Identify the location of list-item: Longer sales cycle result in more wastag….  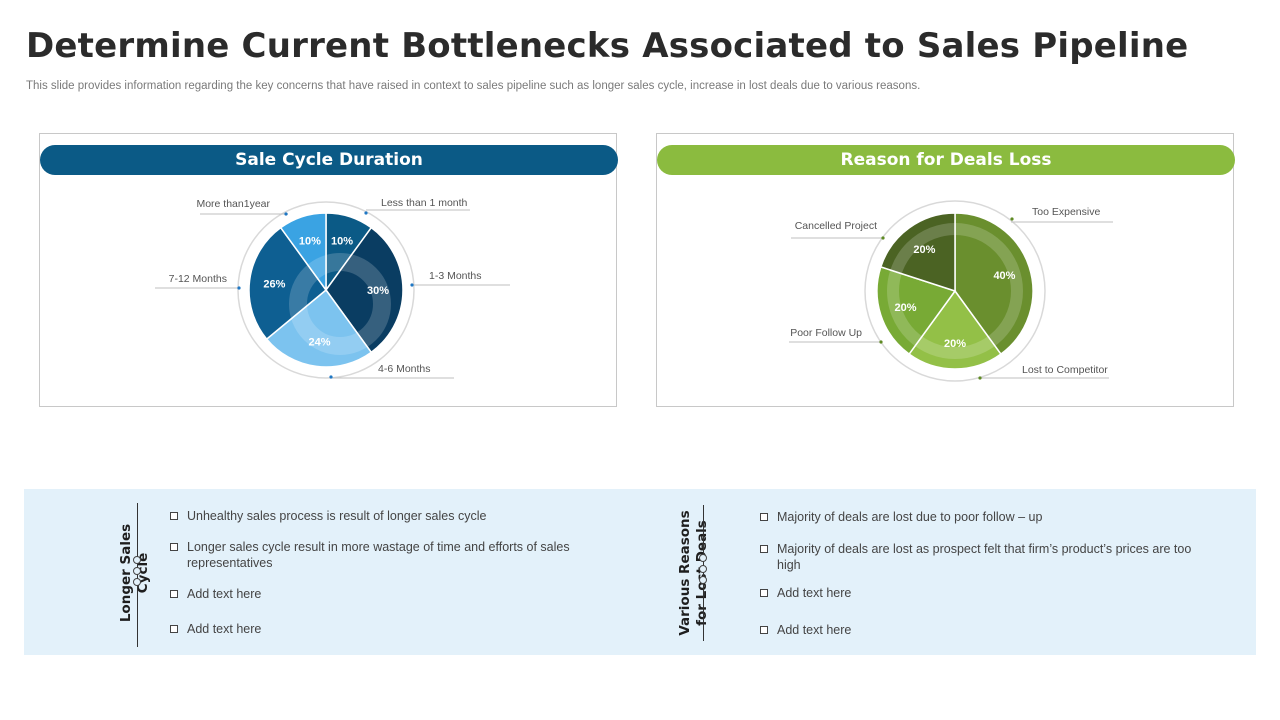
(388, 555).